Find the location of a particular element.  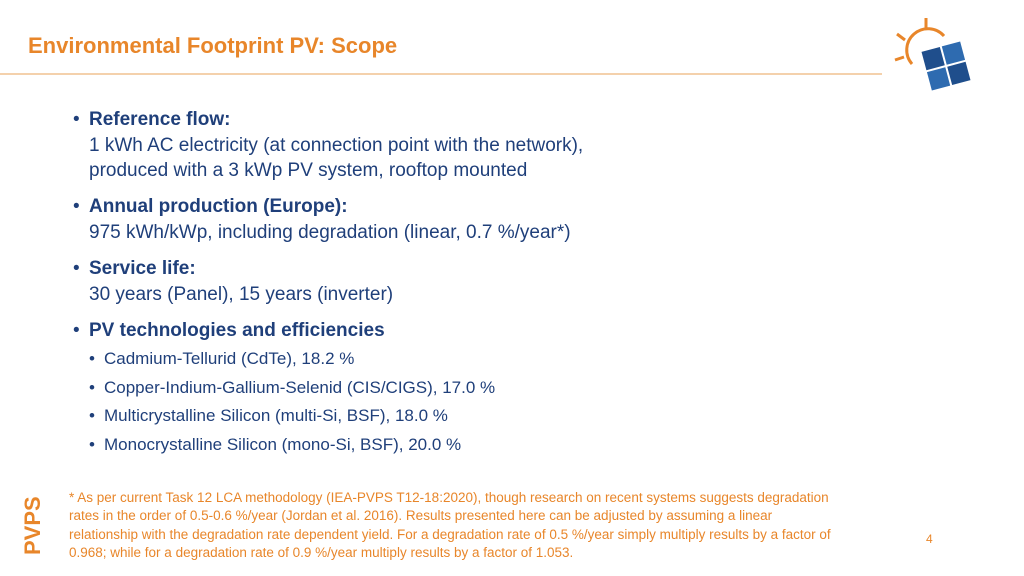

page-number: 4 is located at coordinates (929, 539).